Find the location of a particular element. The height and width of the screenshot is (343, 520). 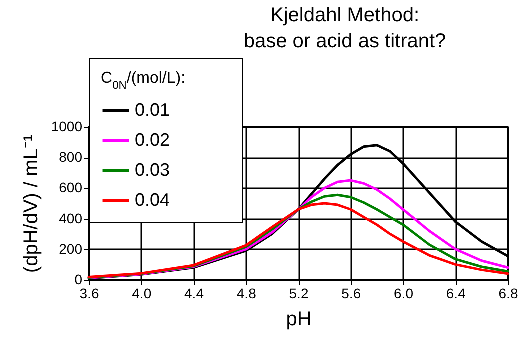

x-tick-label: 5.6 is located at coordinates (352, 294).